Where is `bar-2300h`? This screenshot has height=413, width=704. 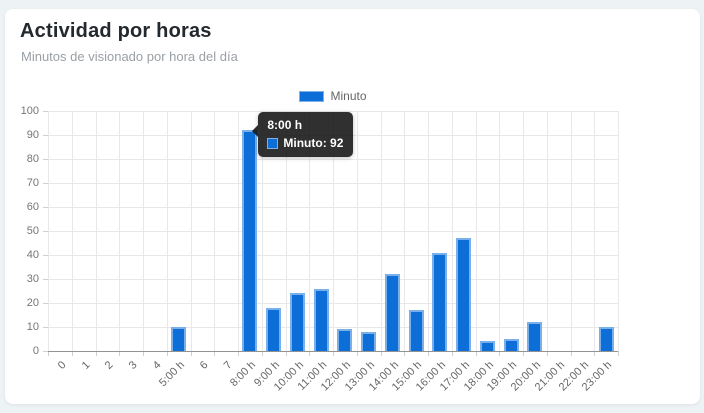
bar-2300h is located at coordinates (606, 339).